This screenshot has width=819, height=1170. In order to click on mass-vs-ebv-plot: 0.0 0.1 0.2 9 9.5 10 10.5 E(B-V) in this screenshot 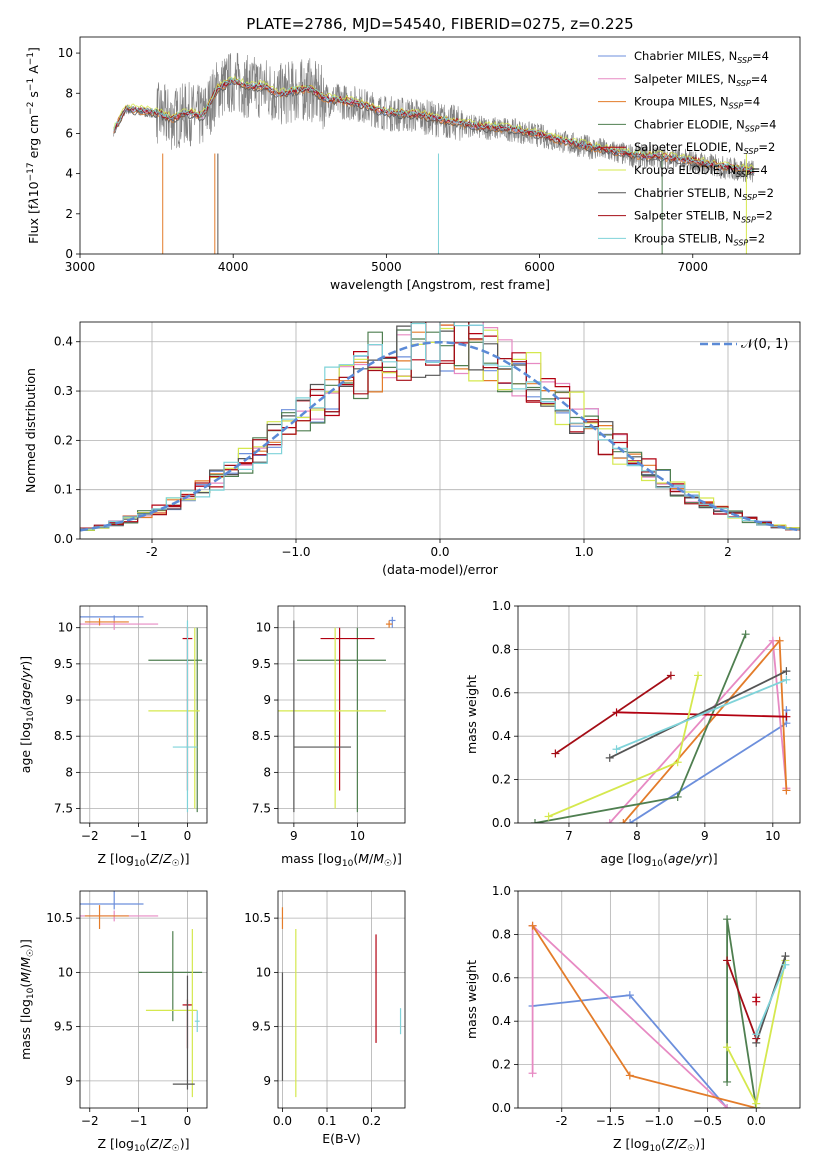, I will do `click(325, 1018)`.